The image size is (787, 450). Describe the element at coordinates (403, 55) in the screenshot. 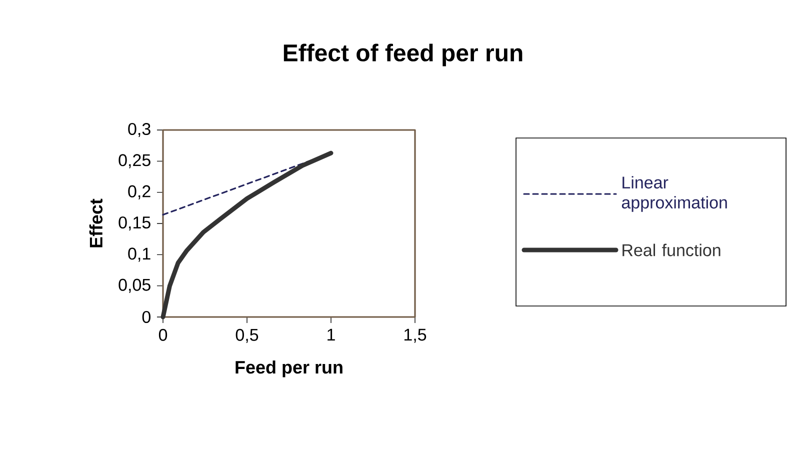

I see `chart-title: Effect of feed per run` at that location.